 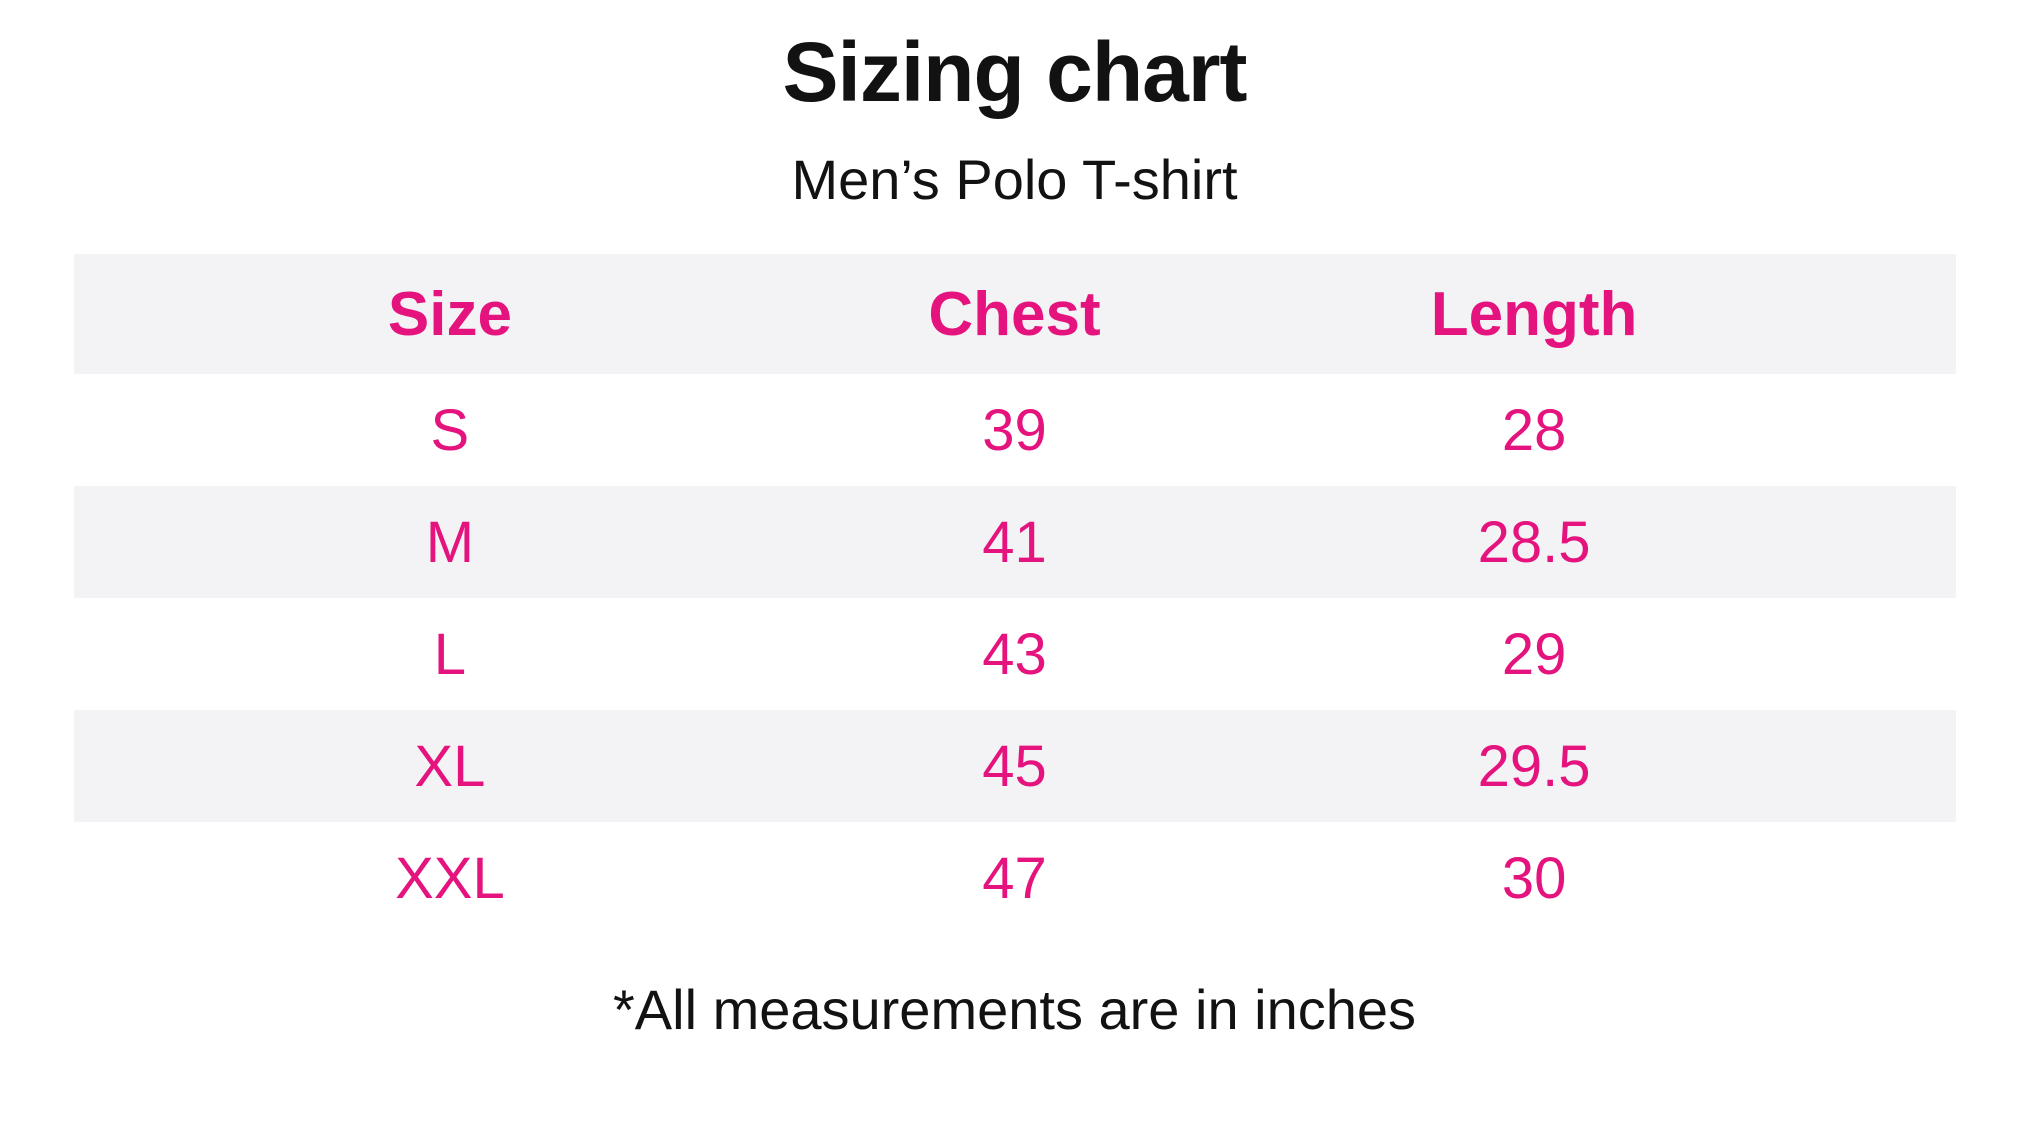 I want to click on table-row: XXL 47 30, so click(x=1015, y=878).